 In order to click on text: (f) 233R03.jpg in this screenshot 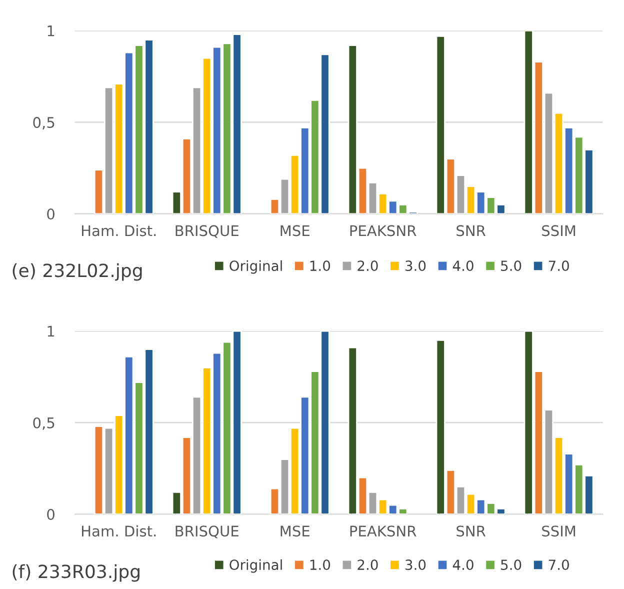, I will do `click(76, 573)`.